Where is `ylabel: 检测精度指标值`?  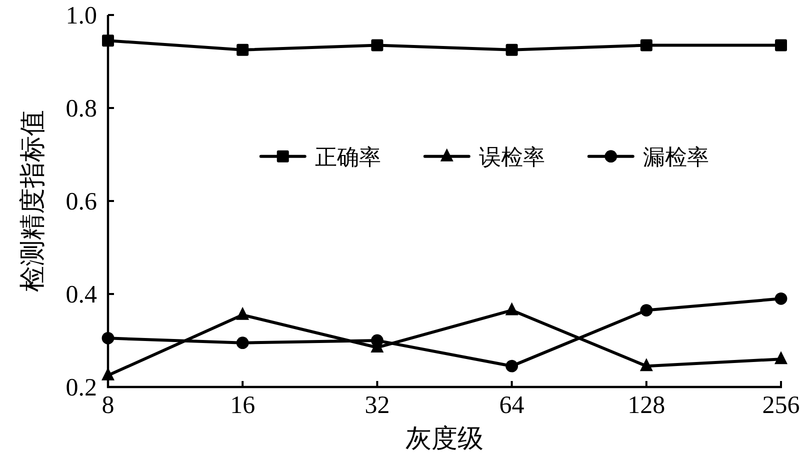
ylabel: 检测精度指标值 is located at coordinates (32, 201).